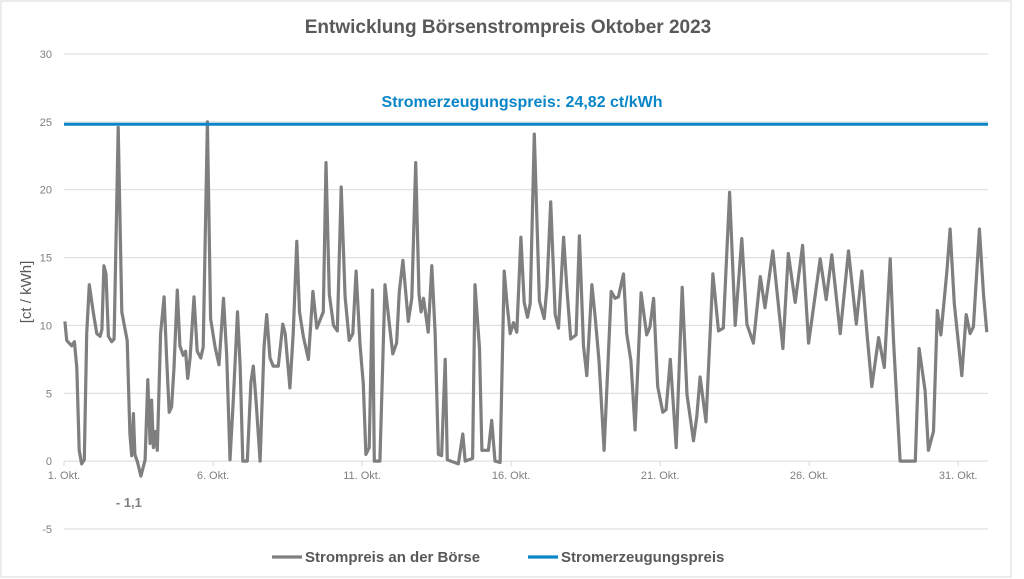  I want to click on x-tick-label: 21. Okt., so click(660, 476).